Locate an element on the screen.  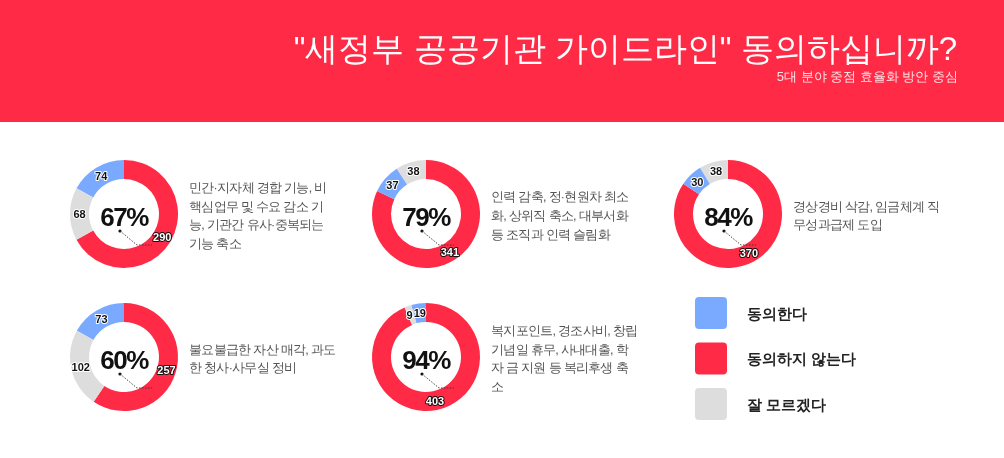
text: 인력 감축, 정·현원차 최소화, 상위직 축소, 대부서화 등 조직과 인력 슬림화 is located at coordinates (560, 216).